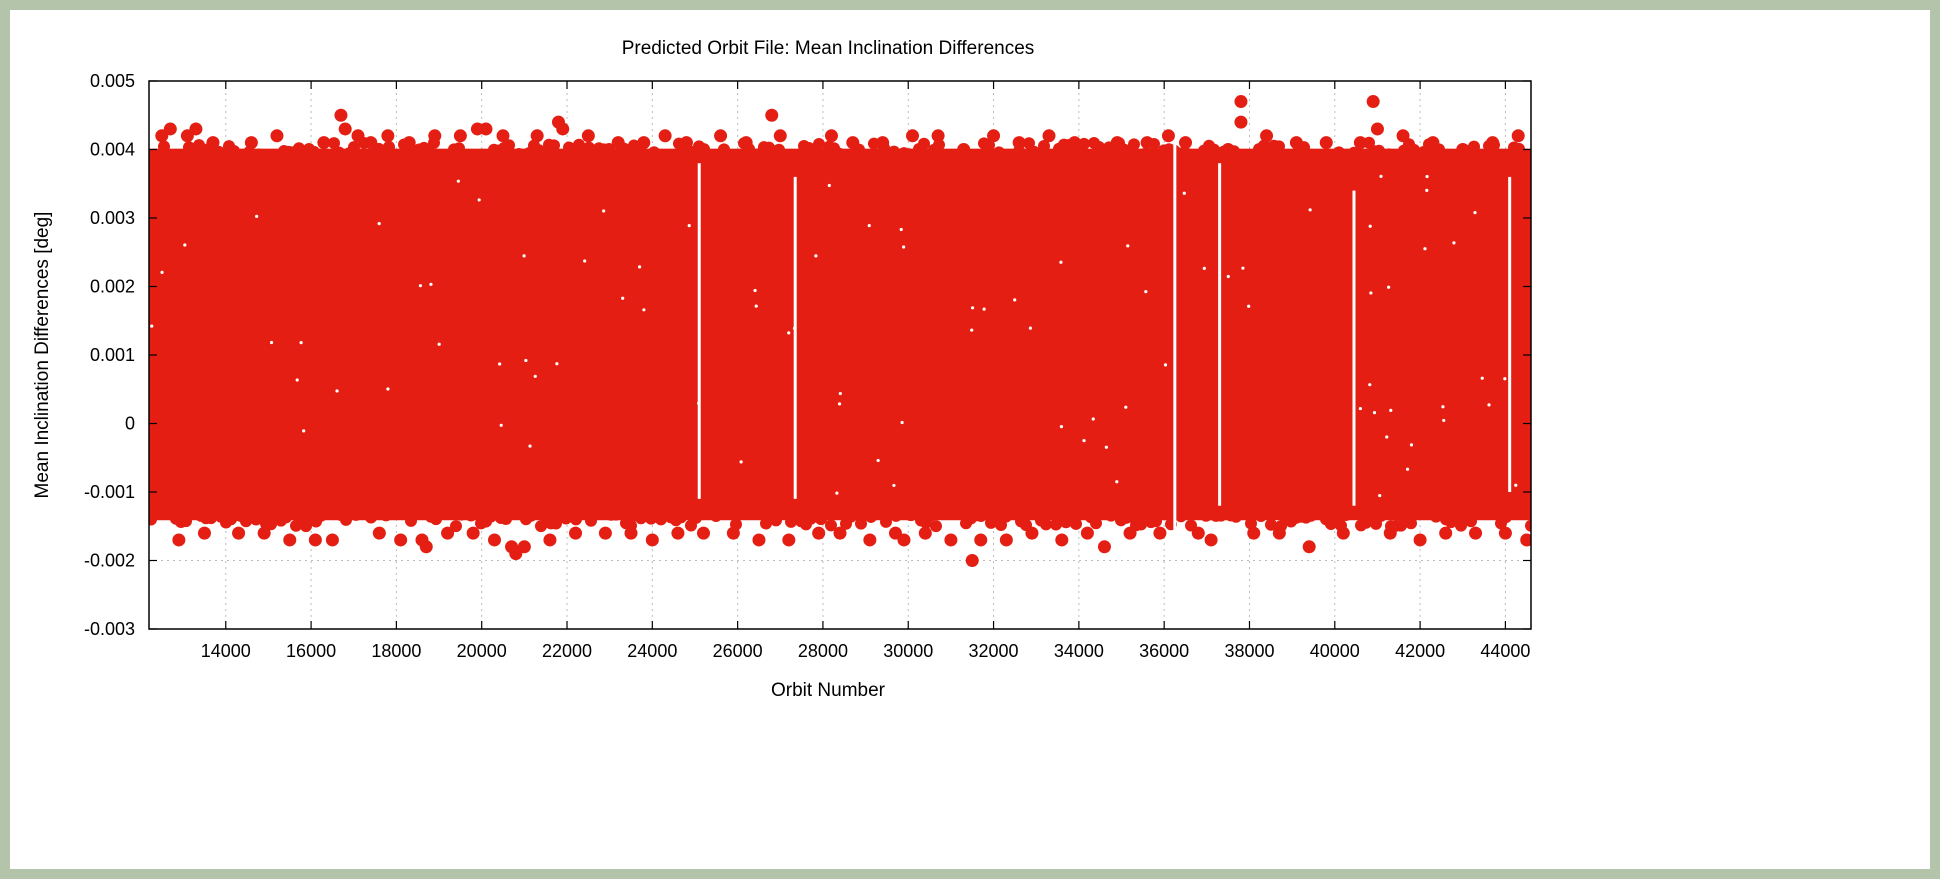 Image resolution: width=1940 pixels, height=879 pixels. What do you see at coordinates (1335, 651) in the screenshot?
I see `x-tick-label: 40000` at bounding box center [1335, 651].